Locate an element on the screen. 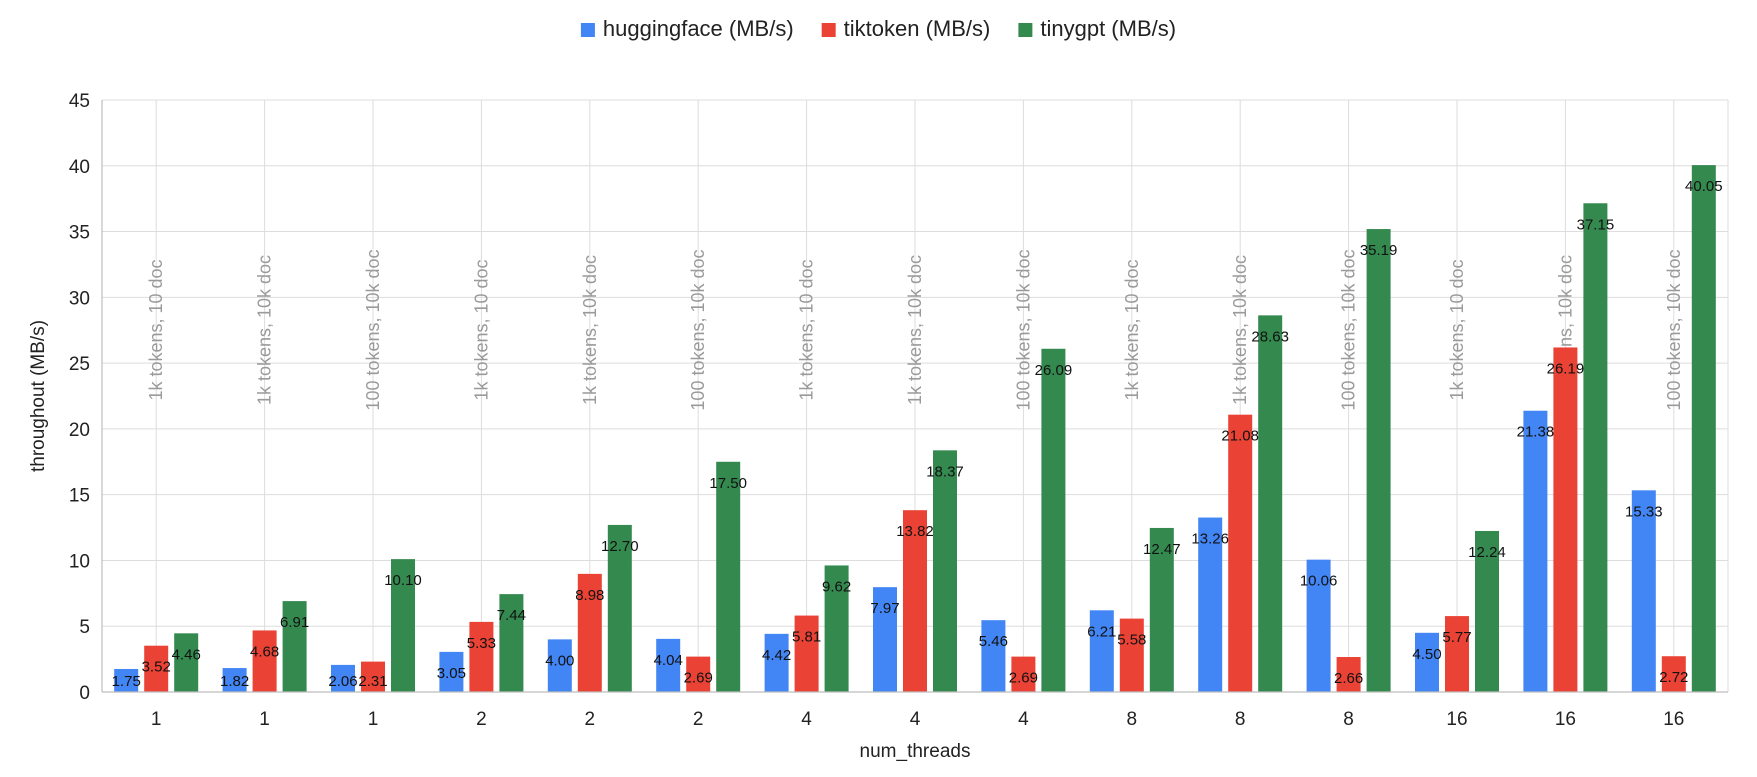  bar-value-label: 21.38 is located at coordinates (1536, 432).